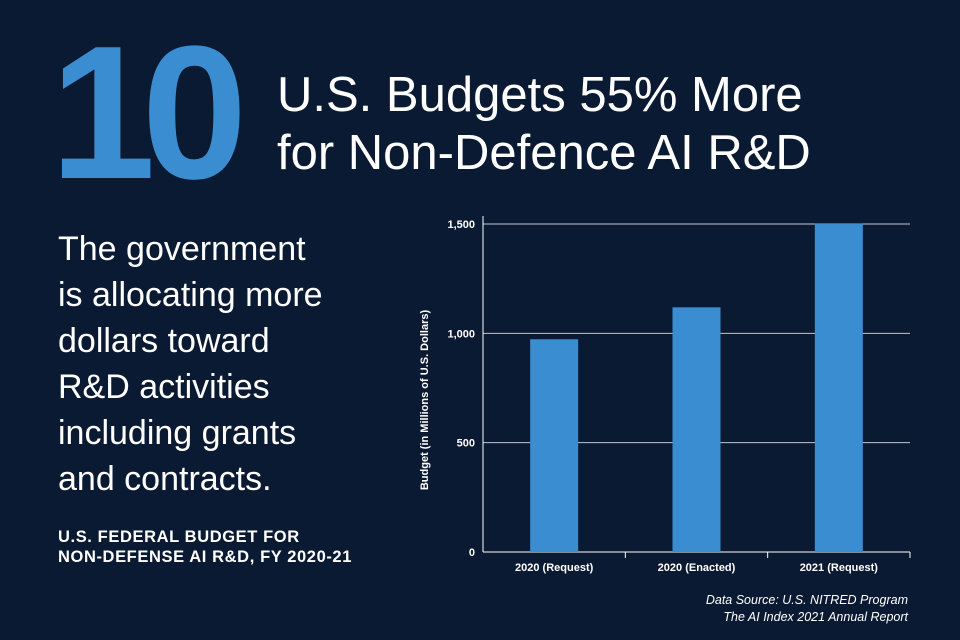 The width and height of the screenshot is (960, 640). Describe the element at coordinates (164, 341) in the screenshot. I see `body-line: dollars toward` at that location.